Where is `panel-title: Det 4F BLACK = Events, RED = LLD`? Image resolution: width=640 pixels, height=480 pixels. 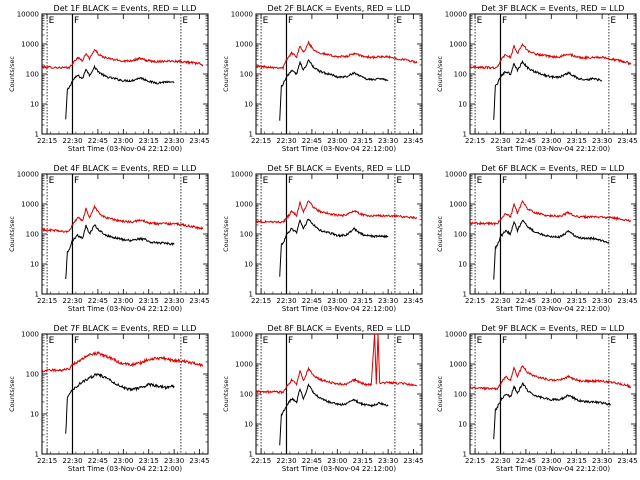
panel-title: Det 4F BLACK = Events, RED = LLD is located at coordinates (125, 168).